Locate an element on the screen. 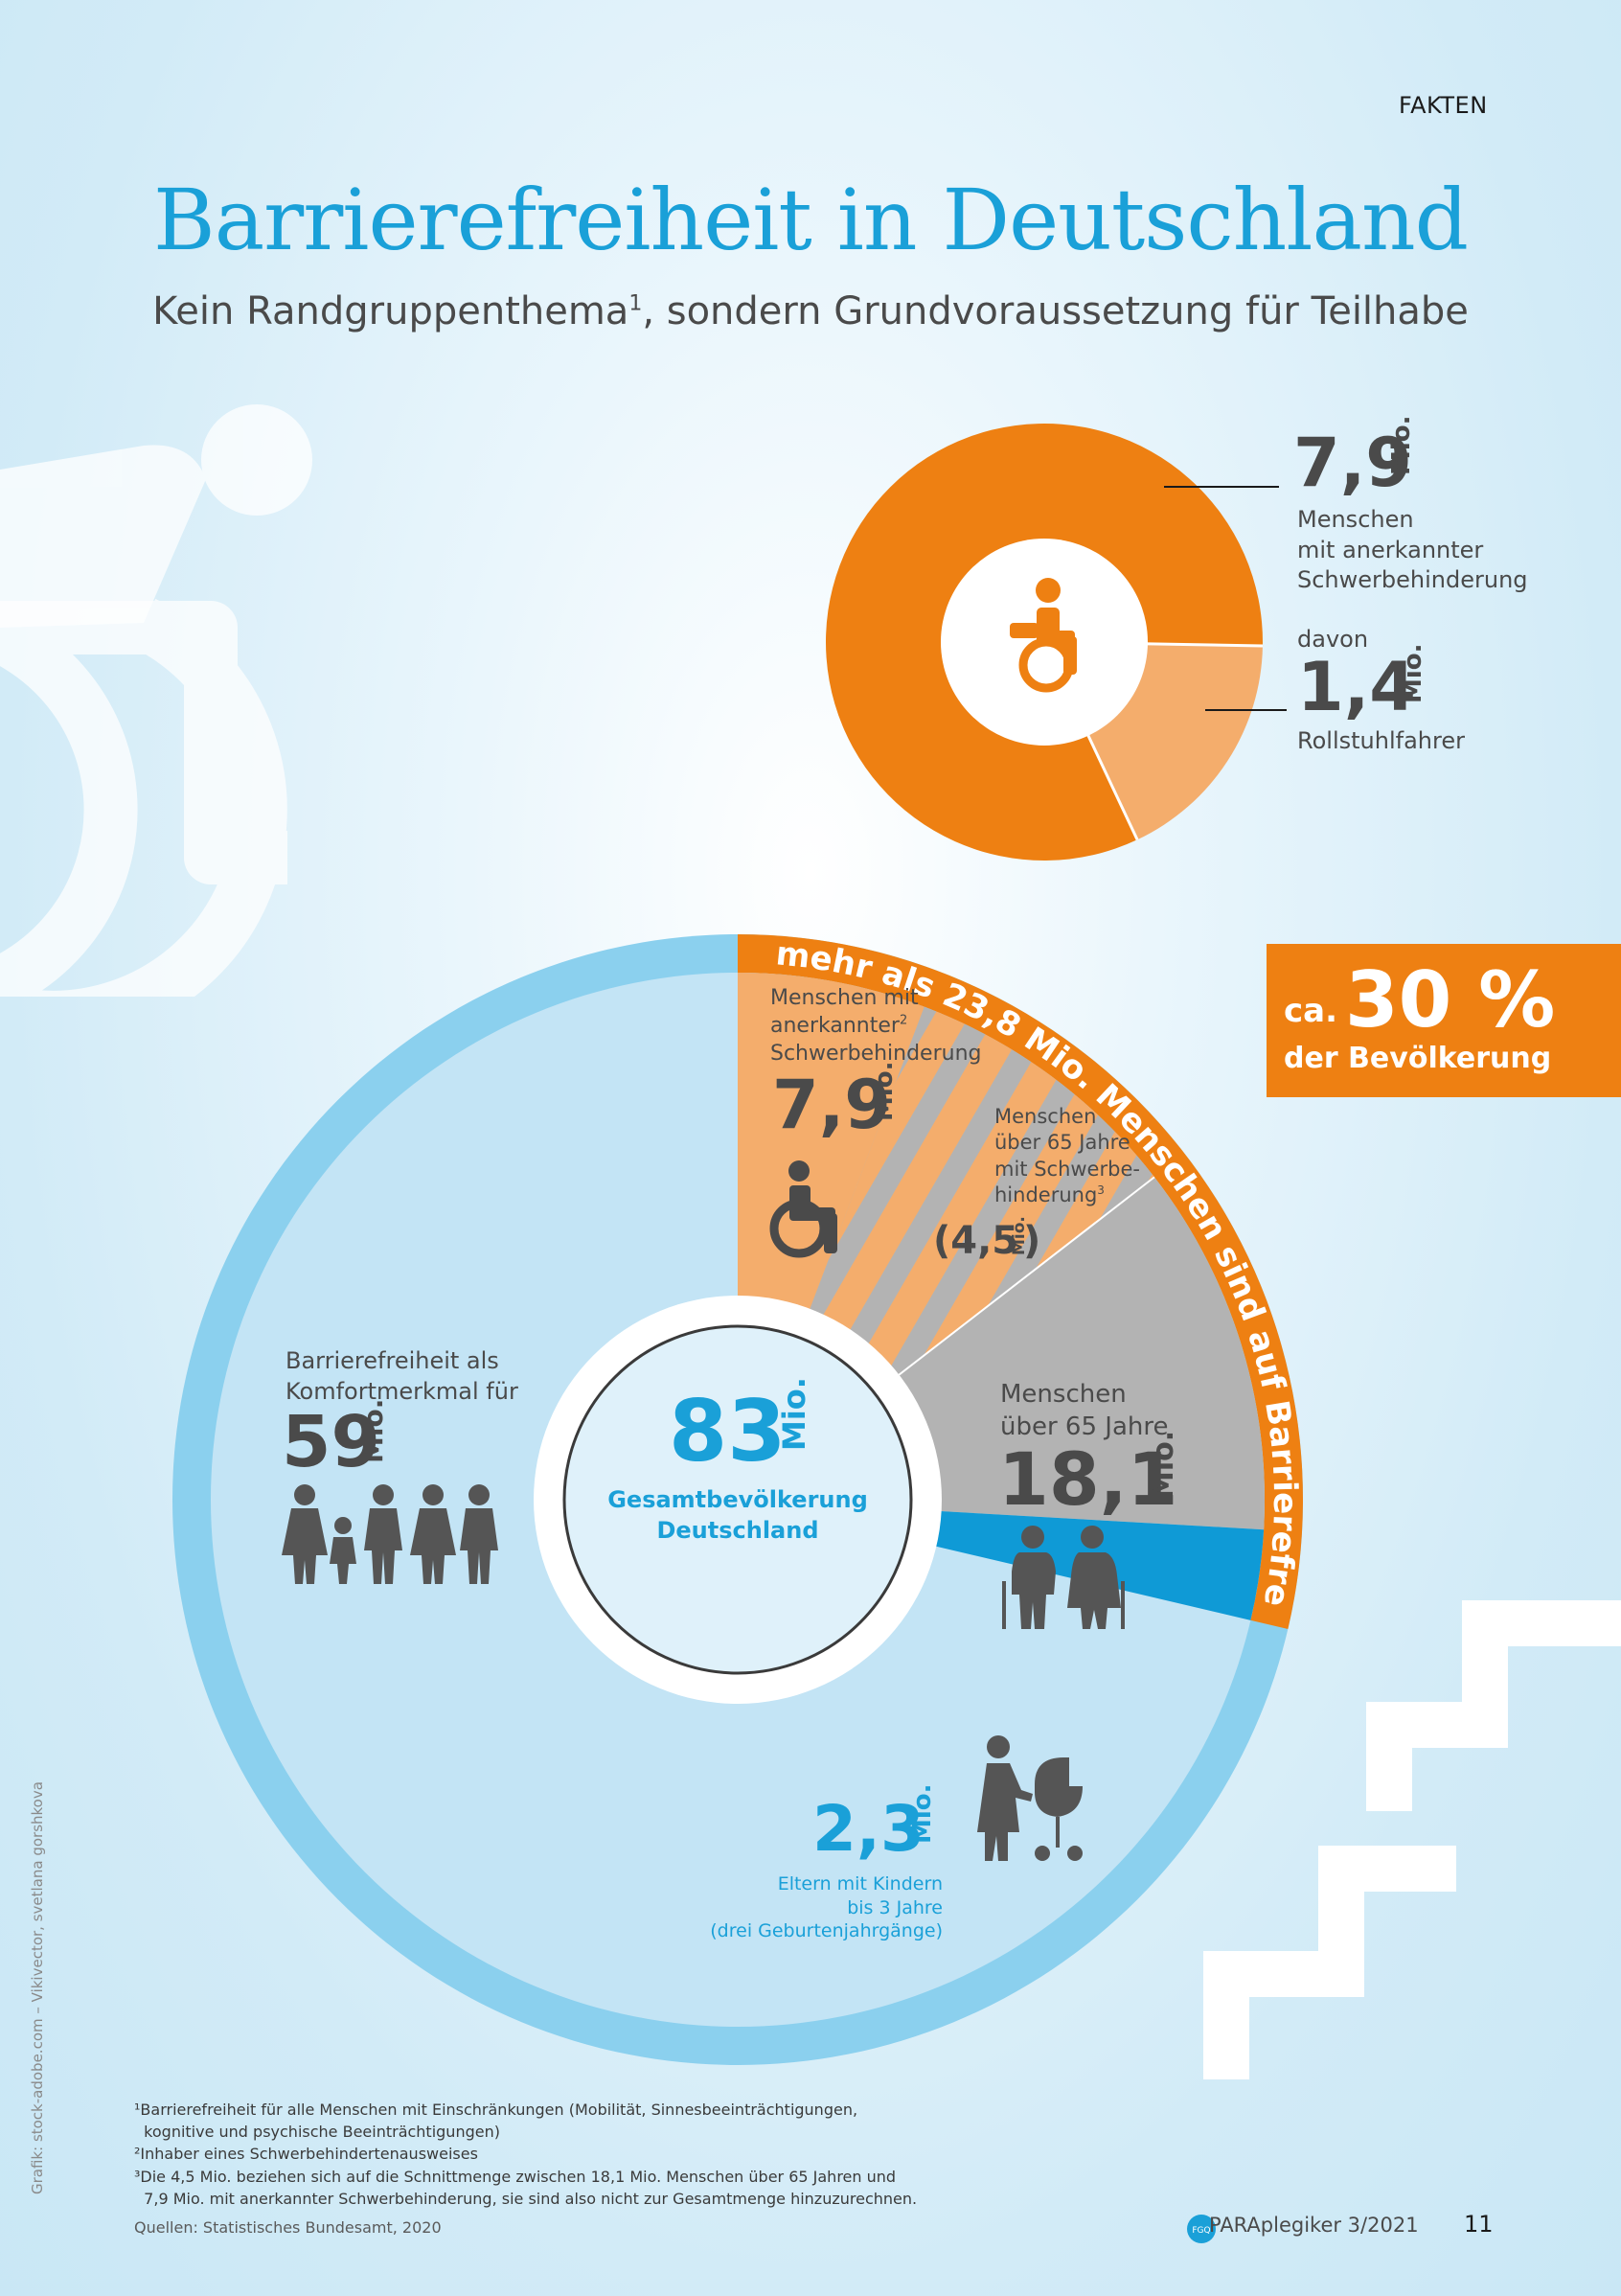 This screenshot has width=1621, height=2296. callout-value: 30 % is located at coordinates (1450, 1000).